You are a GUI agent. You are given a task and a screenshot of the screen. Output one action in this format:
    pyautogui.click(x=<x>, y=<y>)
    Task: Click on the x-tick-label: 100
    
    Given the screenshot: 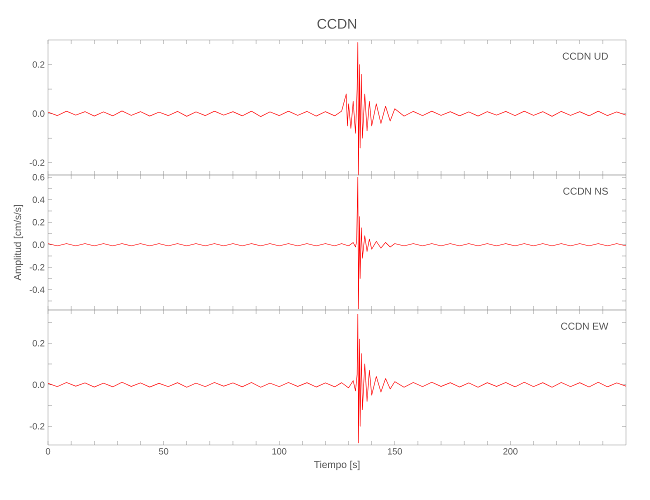 What is the action you would take?
    pyautogui.click(x=279, y=451)
    